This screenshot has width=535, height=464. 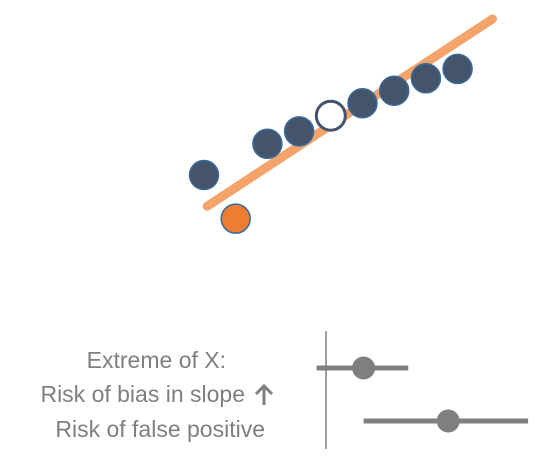 What do you see at coordinates (235, 218) in the screenshot?
I see `outlier-point` at bounding box center [235, 218].